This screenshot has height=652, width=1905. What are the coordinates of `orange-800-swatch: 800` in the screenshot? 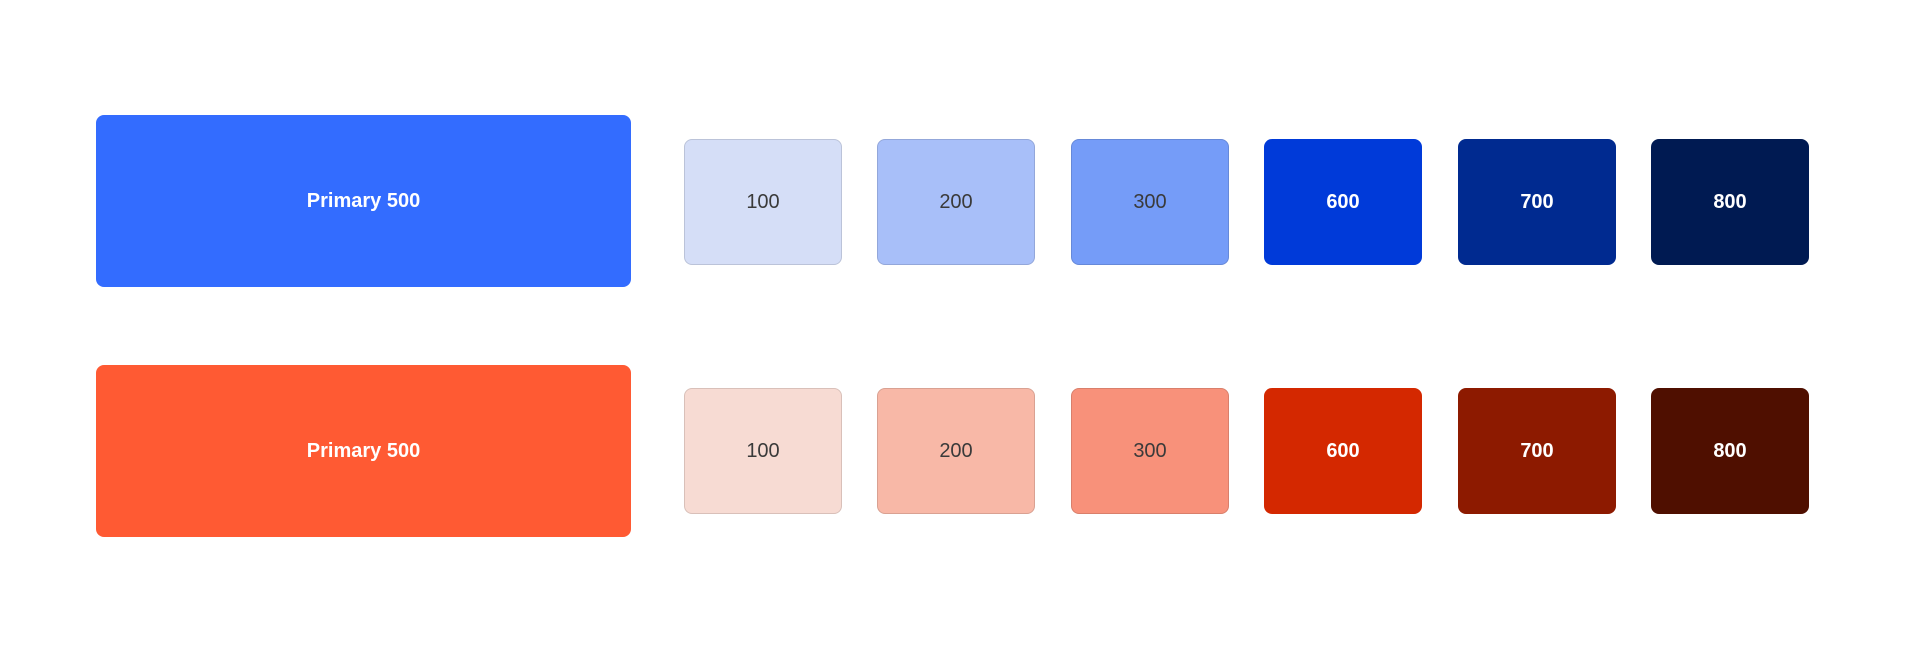 It's located at (1730, 451).